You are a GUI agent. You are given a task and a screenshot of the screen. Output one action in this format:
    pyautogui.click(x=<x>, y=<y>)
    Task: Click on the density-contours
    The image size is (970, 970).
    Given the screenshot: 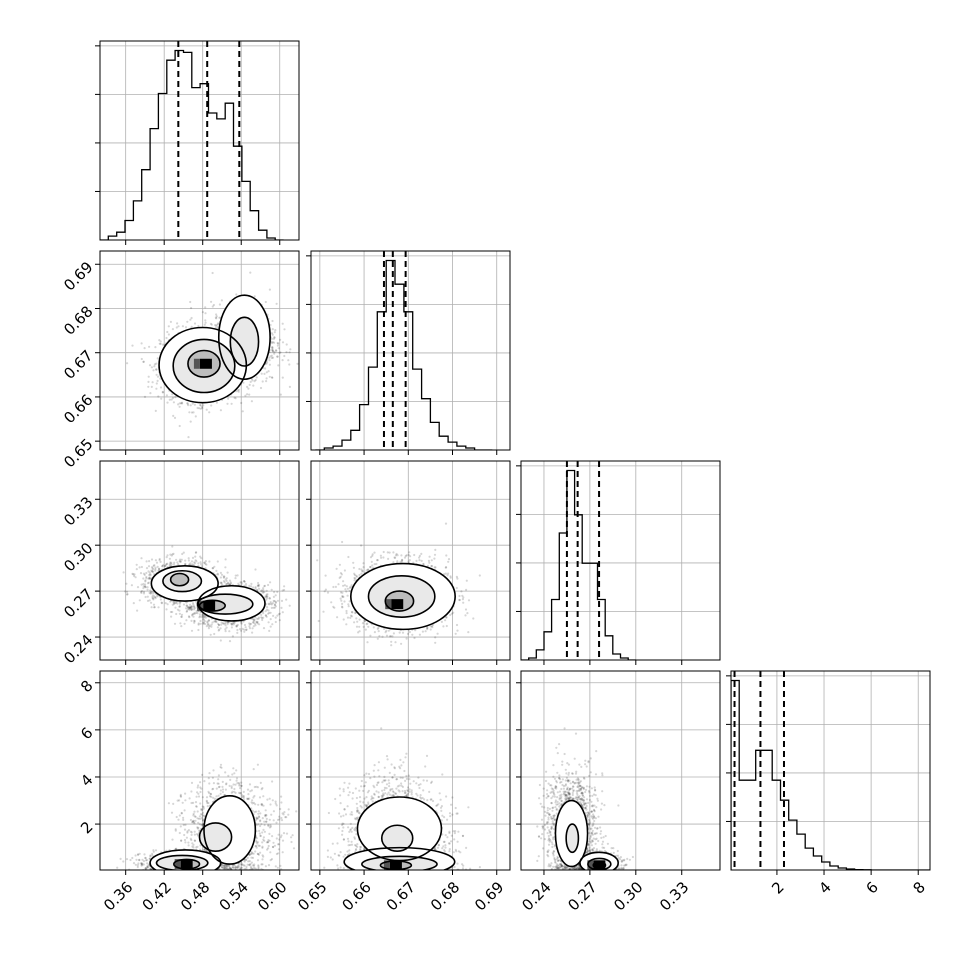 What is the action you would take?
    pyautogui.click(x=214, y=349)
    